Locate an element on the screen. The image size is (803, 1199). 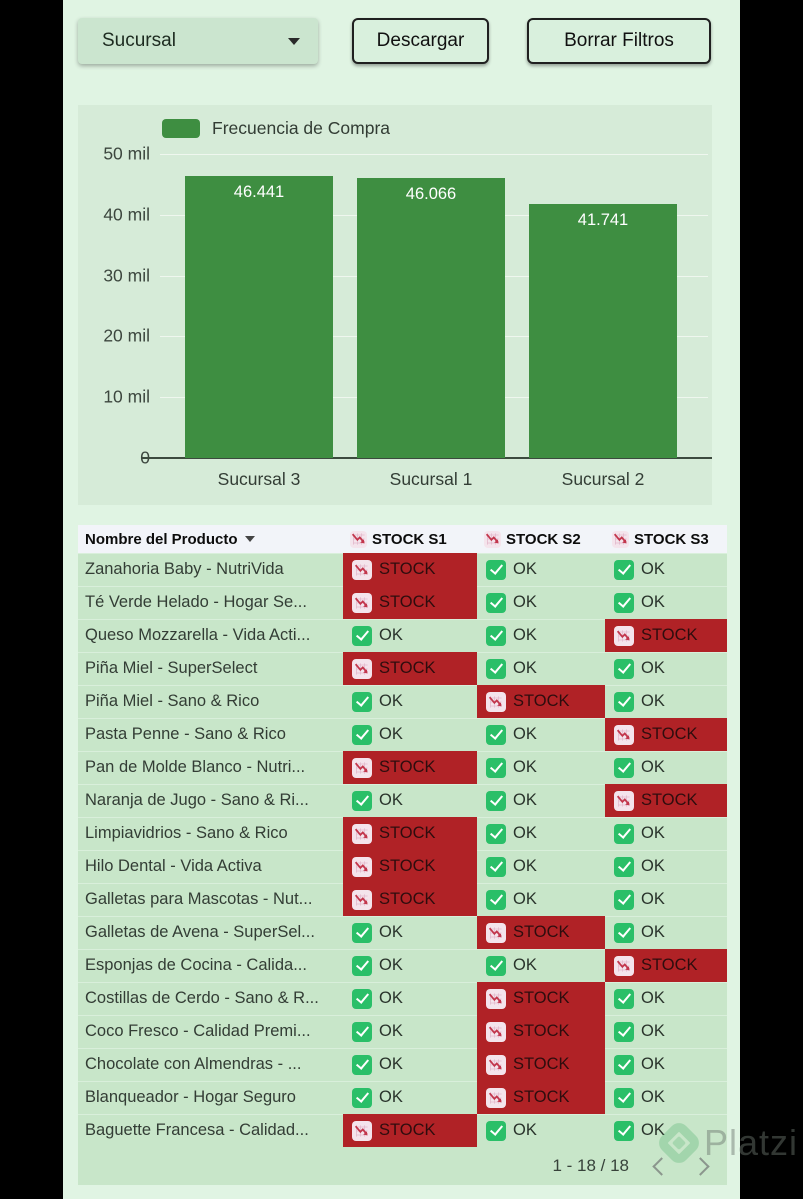
column-header-stock-s1: STOCK S1 is located at coordinates (410, 539).